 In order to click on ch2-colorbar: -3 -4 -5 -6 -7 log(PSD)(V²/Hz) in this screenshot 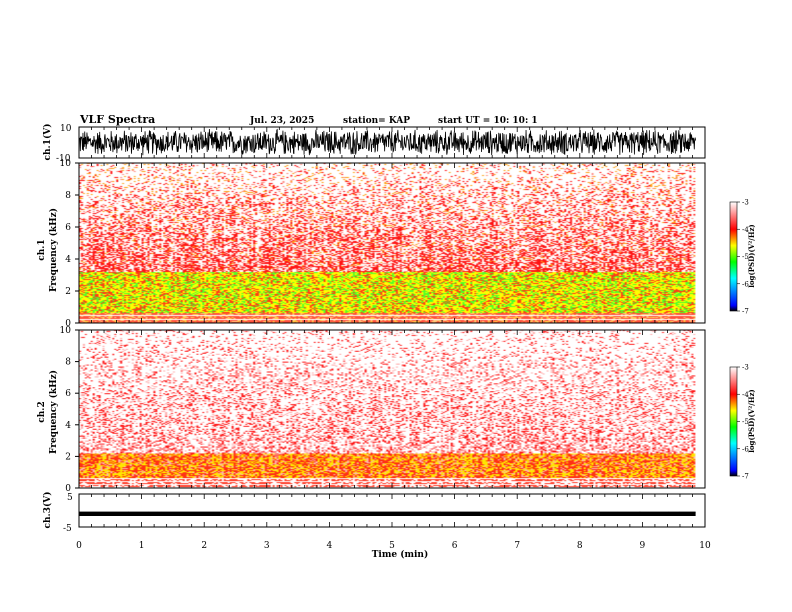, I will do `click(742, 422)`.